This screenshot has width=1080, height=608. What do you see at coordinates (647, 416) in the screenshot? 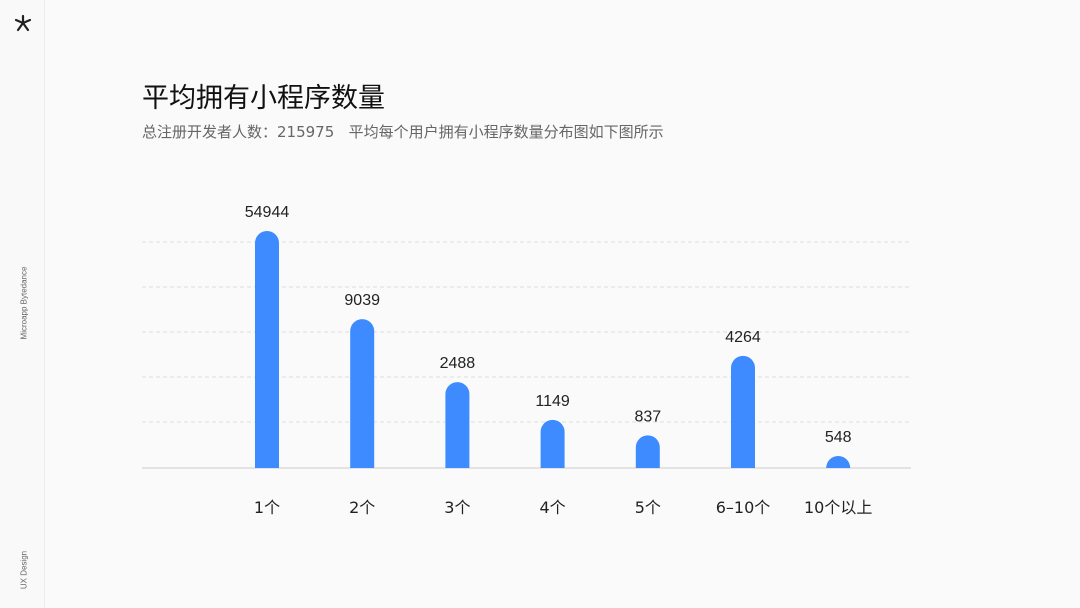
I see `data-label: 837` at bounding box center [647, 416].